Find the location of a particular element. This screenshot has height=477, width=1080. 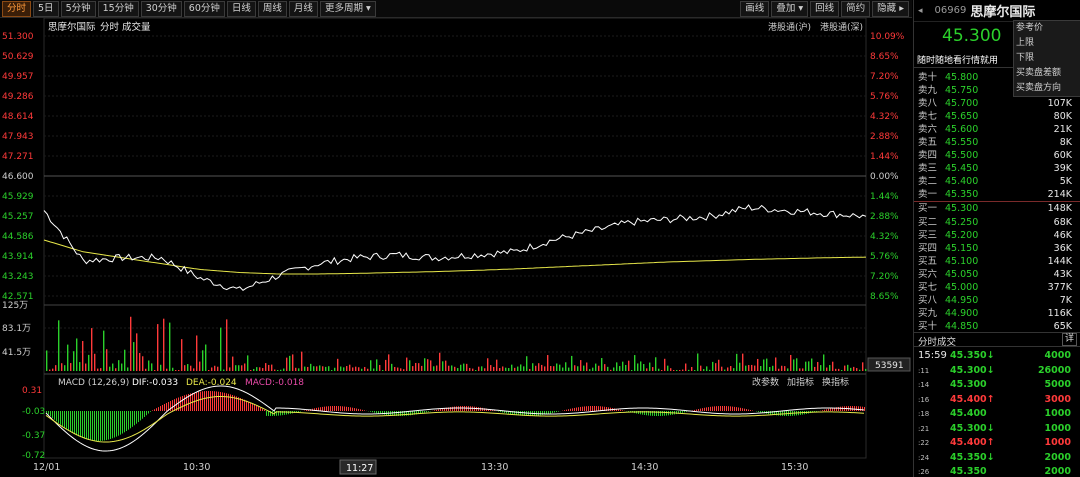

macd-switch-indicator: 换指标 is located at coordinates (835, 382).